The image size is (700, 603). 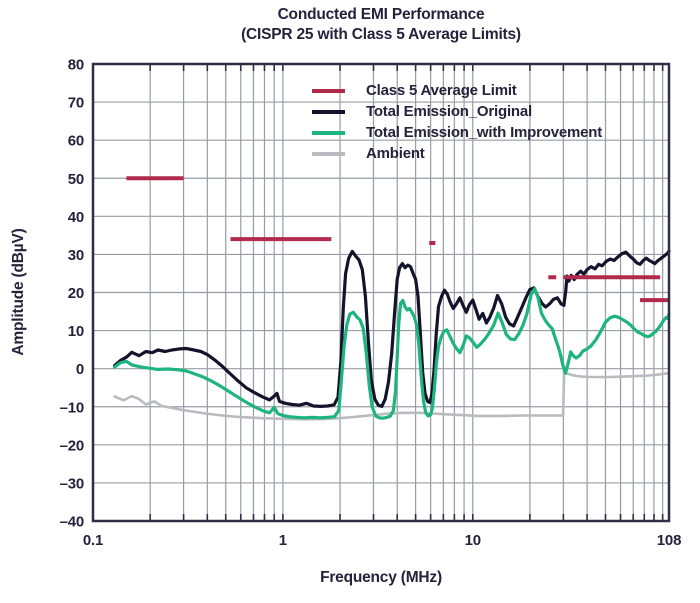 I want to click on legend-label-limit: Class 5 Average Limit, so click(x=441, y=90).